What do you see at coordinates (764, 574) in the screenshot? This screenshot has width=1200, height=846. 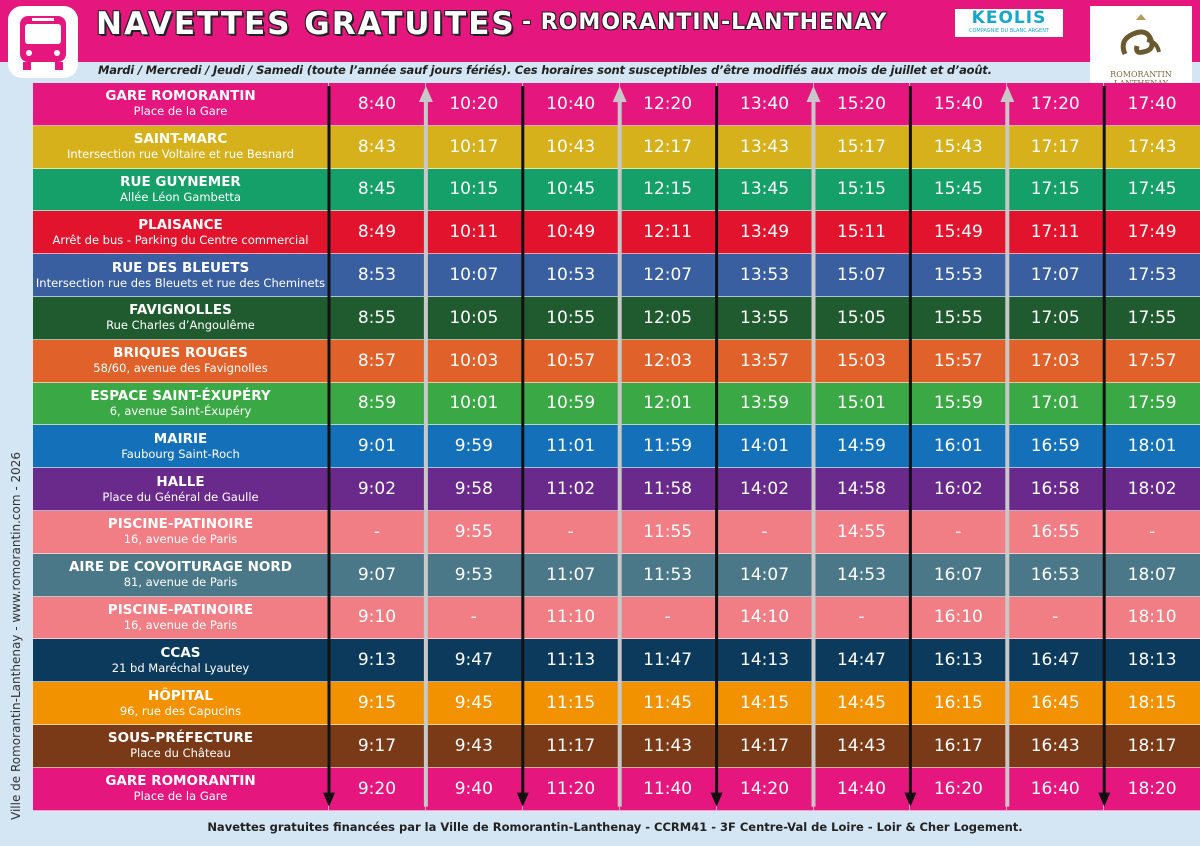 I see `time-cell: 14:07` at bounding box center [764, 574].